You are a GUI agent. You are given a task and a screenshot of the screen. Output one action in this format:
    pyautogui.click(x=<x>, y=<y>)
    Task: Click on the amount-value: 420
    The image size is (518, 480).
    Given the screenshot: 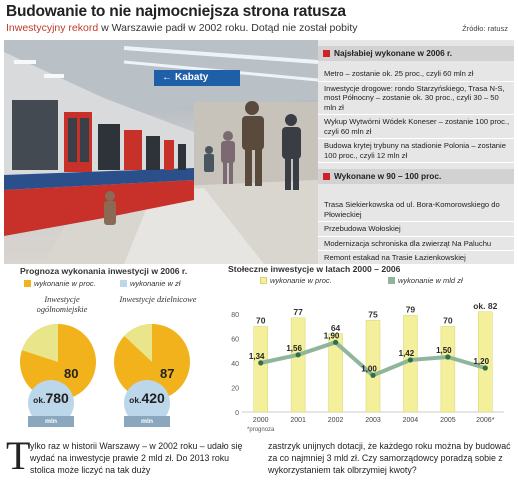 What is the action you would take?
    pyautogui.click(x=153, y=398)
    